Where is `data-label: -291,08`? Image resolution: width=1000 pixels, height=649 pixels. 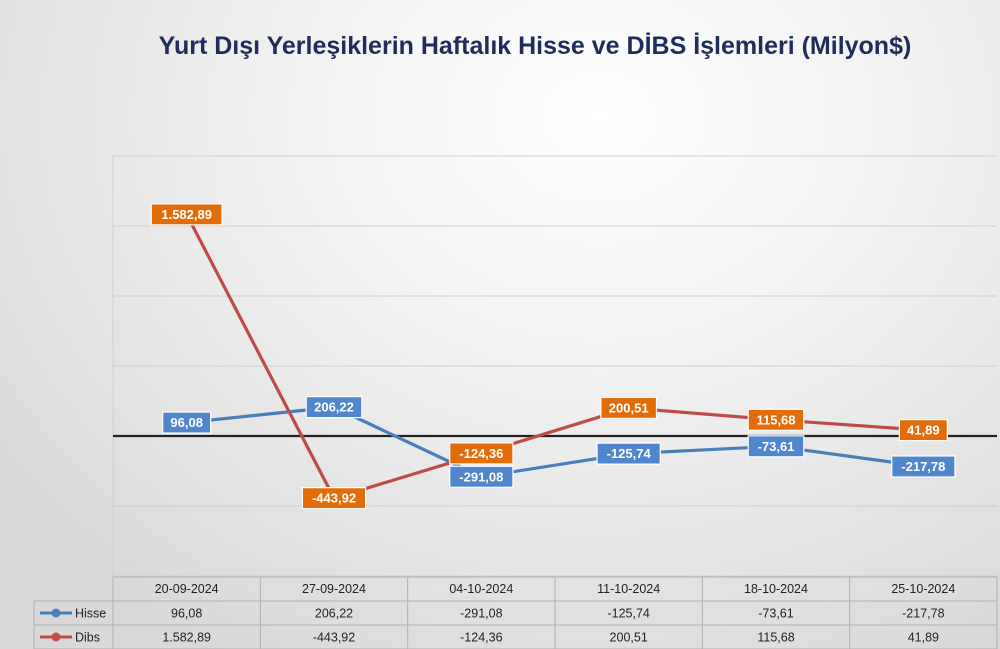
data-label: -291,08 is located at coordinates (481, 476).